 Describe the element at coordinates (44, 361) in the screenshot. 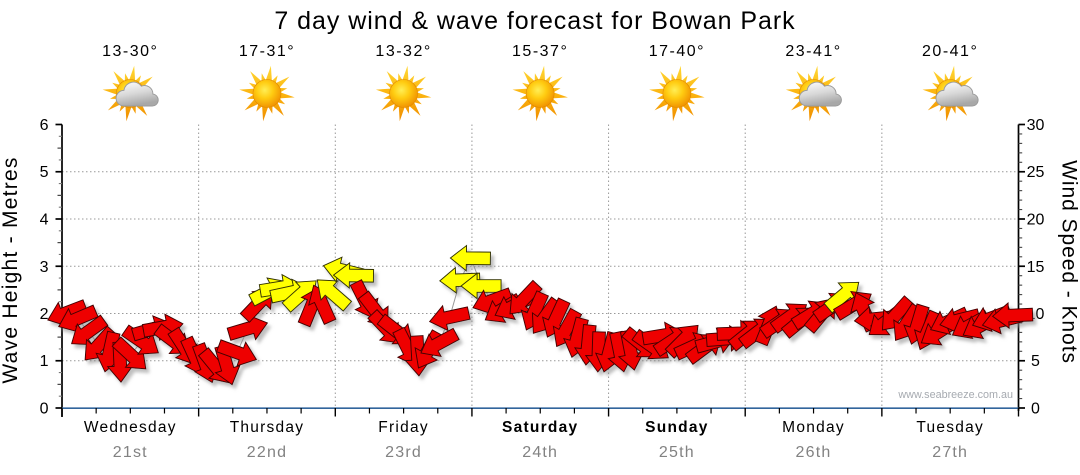

I see `svg-text: 1` at that location.